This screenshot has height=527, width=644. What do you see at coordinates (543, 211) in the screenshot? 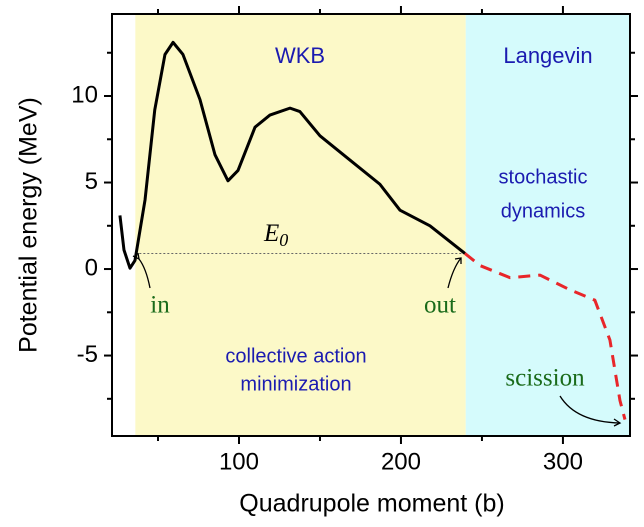
I see `annotation: dynamics` at bounding box center [543, 211].